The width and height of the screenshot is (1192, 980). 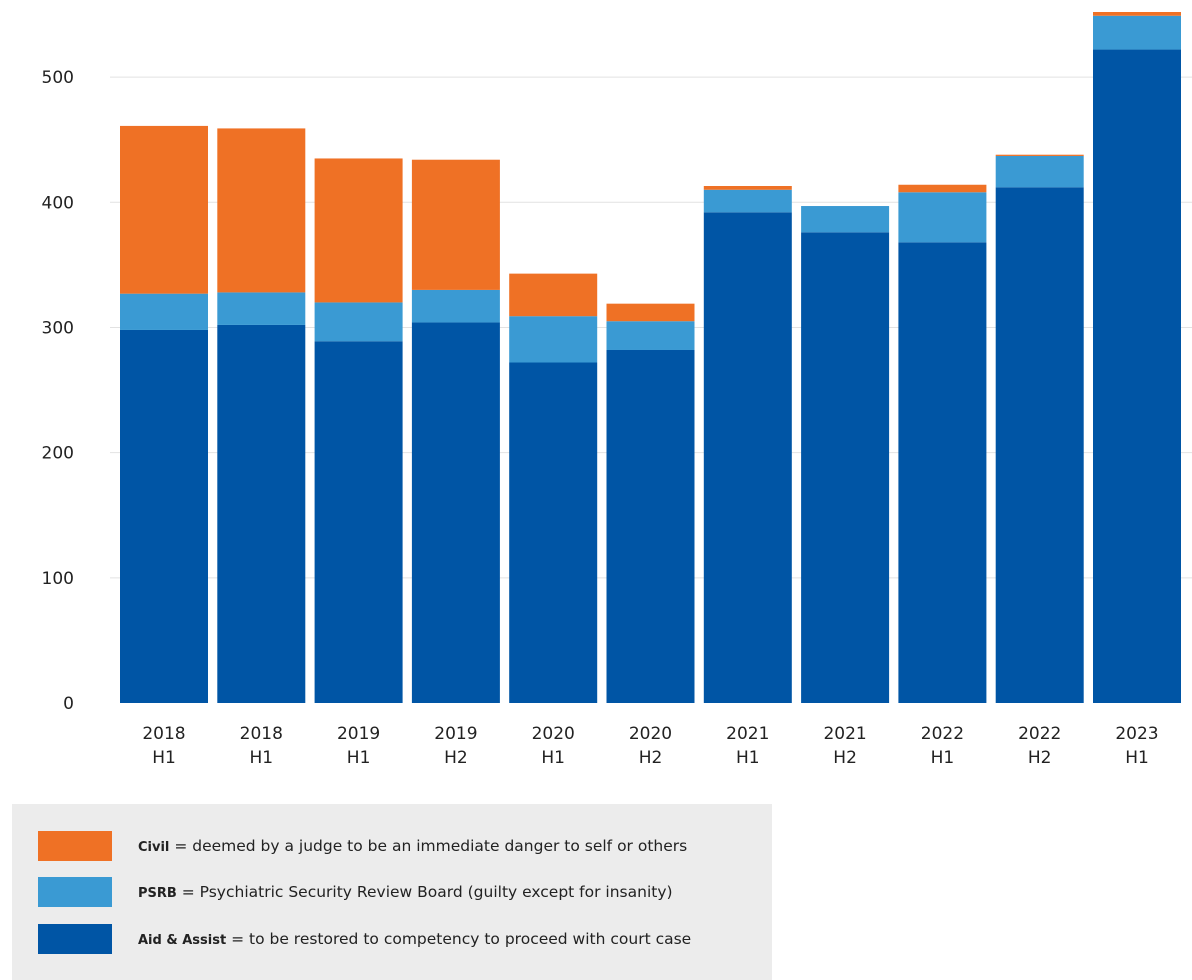 What do you see at coordinates (1040, 758) in the screenshot?
I see `x-tick-half-9: H2` at bounding box center [1040, 758].